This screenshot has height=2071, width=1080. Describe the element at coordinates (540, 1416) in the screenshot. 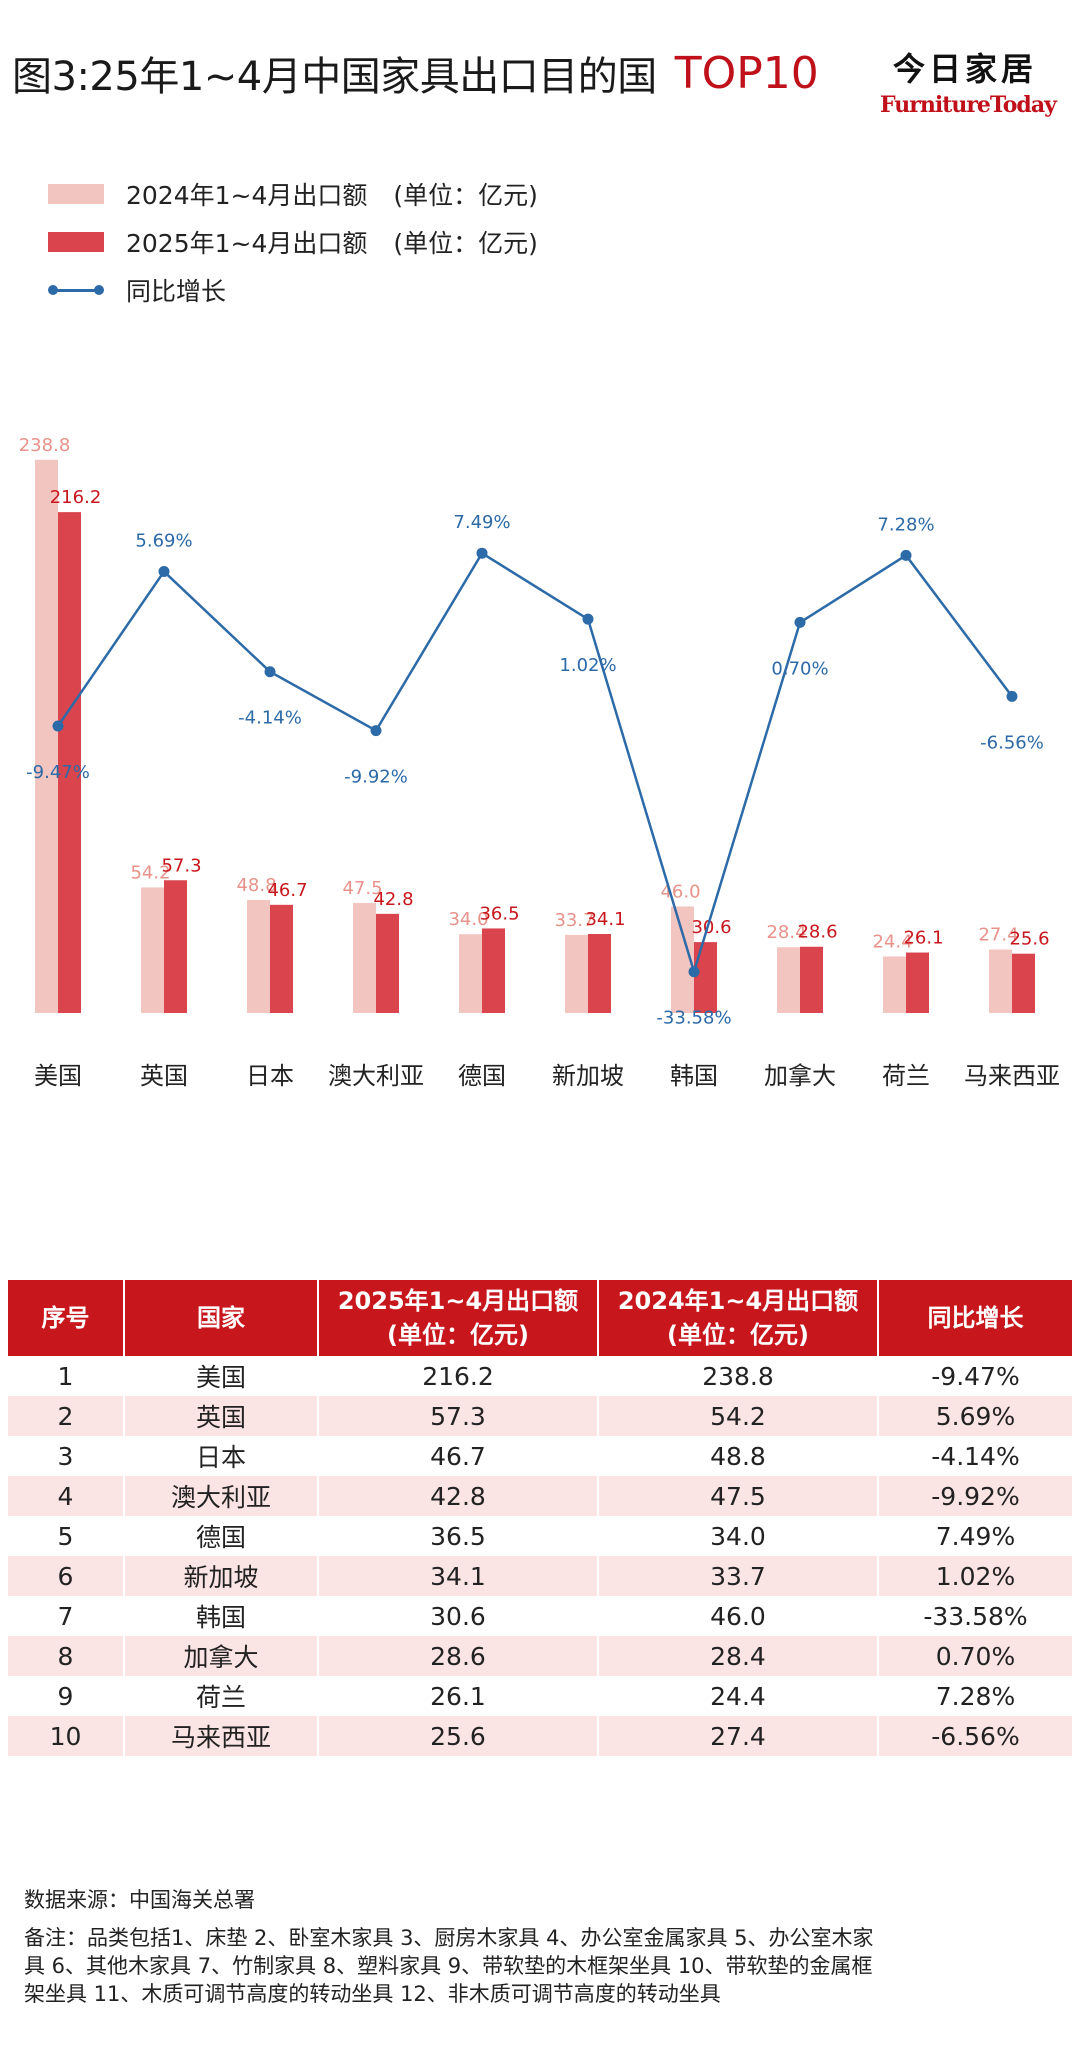

I see `table-row: 2 英国 57.3 54.2 5.69%` at that location.